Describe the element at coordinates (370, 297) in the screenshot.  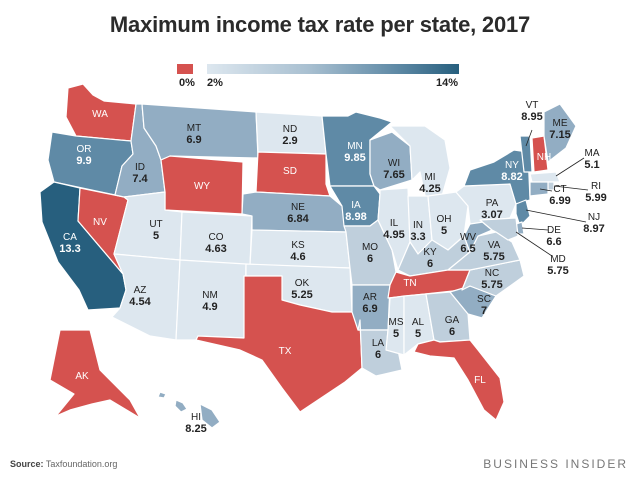
I see `state-abbr-ar: AR` at that location.